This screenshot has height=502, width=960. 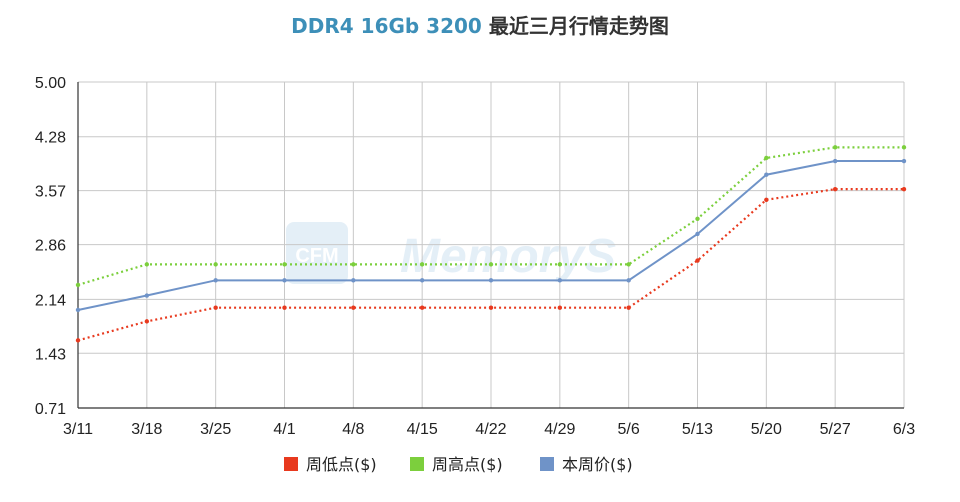 I want to click on x-tick-label: 4/22, so click(x=490, y=429).